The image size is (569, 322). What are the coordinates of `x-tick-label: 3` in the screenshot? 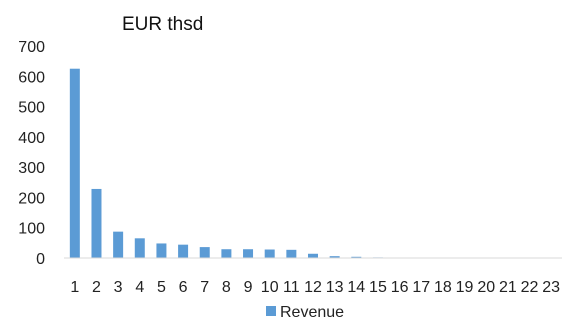 It's located at (118, 287).